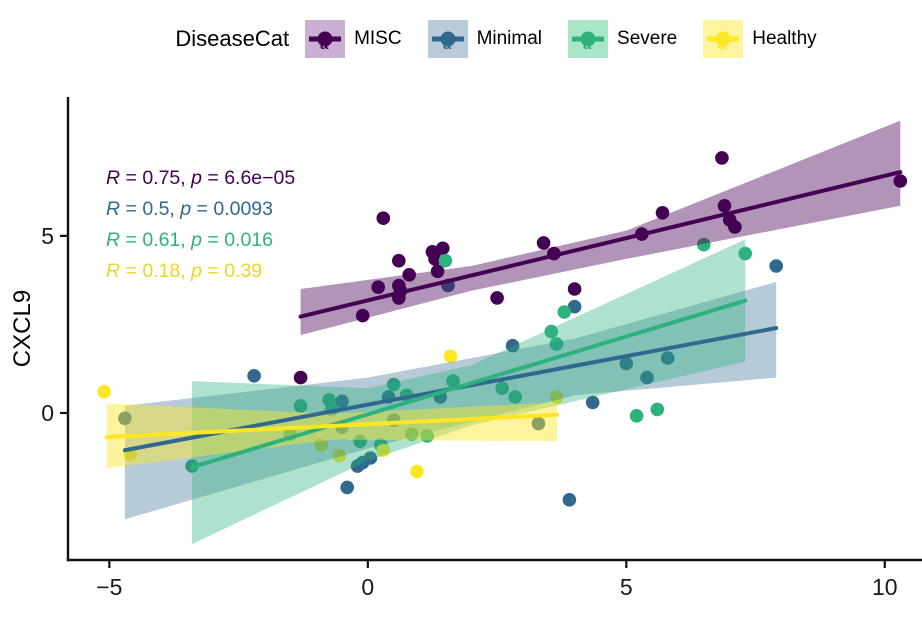 The height and width of the screenshot is (619, 922). Describe the element at coordinates (47, 413) in the screenshot. I see `y-tick-label: 0` at that location.